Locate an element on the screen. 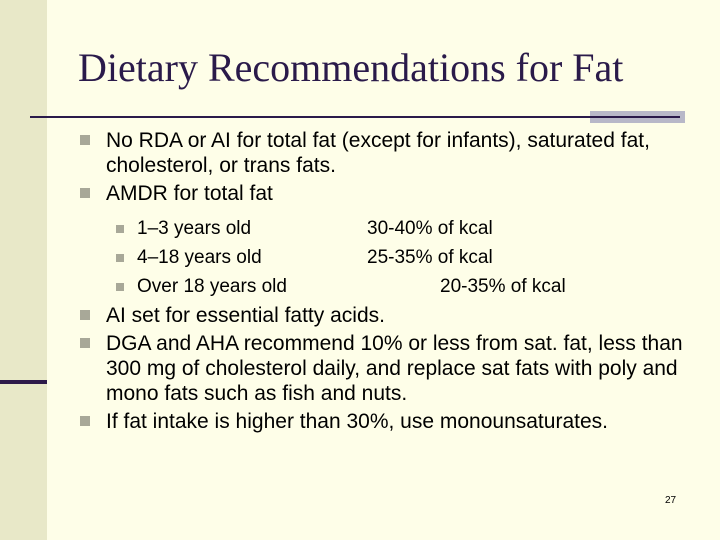  amdr-age: 1–3 years old is located at coordinates (194, 228).